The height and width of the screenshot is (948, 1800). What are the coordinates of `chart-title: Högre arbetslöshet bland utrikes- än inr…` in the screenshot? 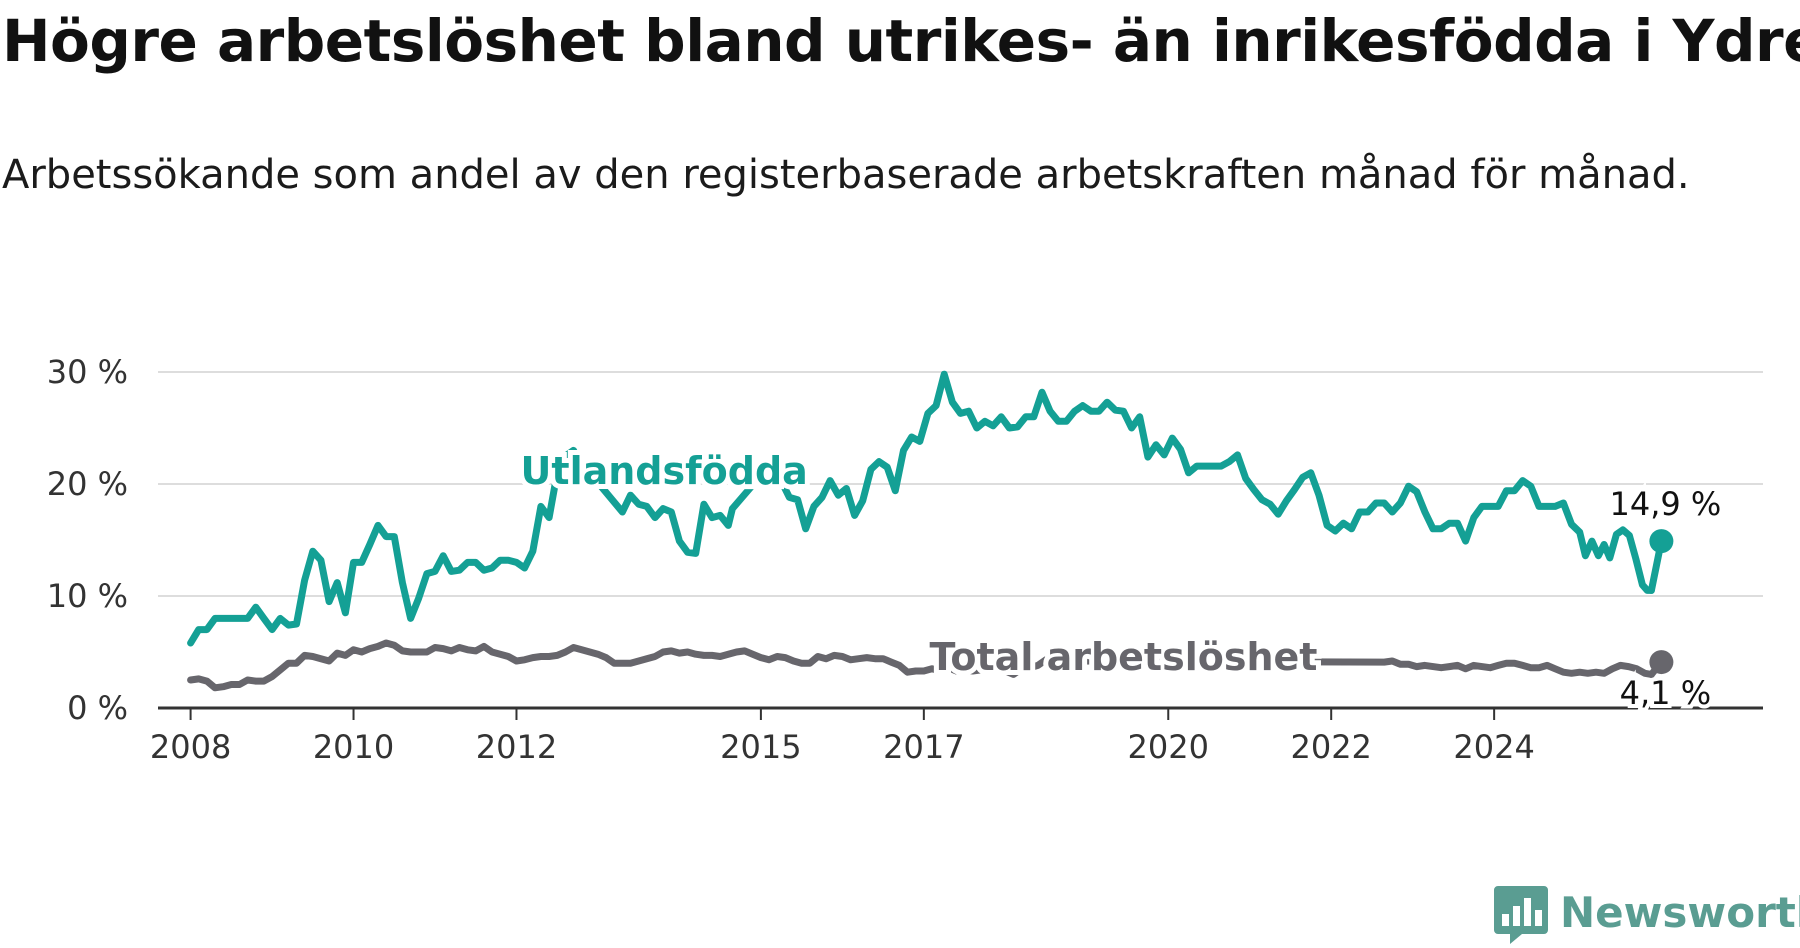 It's located at (901, 41).